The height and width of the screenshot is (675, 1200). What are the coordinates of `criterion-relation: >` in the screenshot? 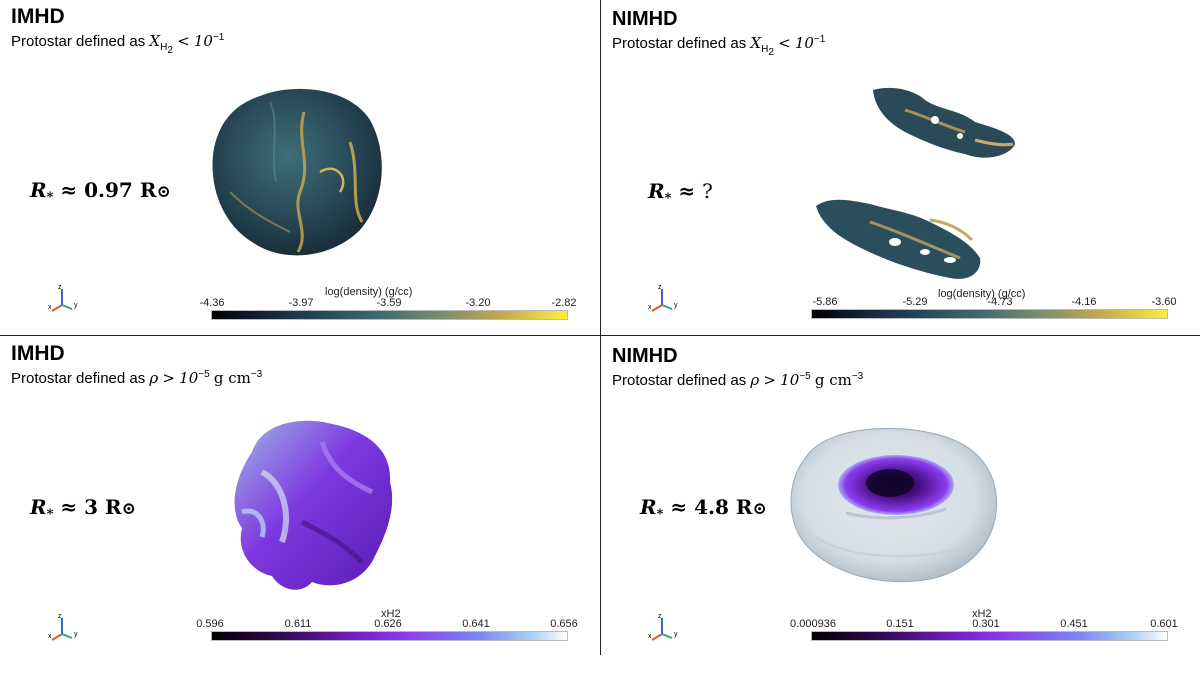 It's located at (769, 380).